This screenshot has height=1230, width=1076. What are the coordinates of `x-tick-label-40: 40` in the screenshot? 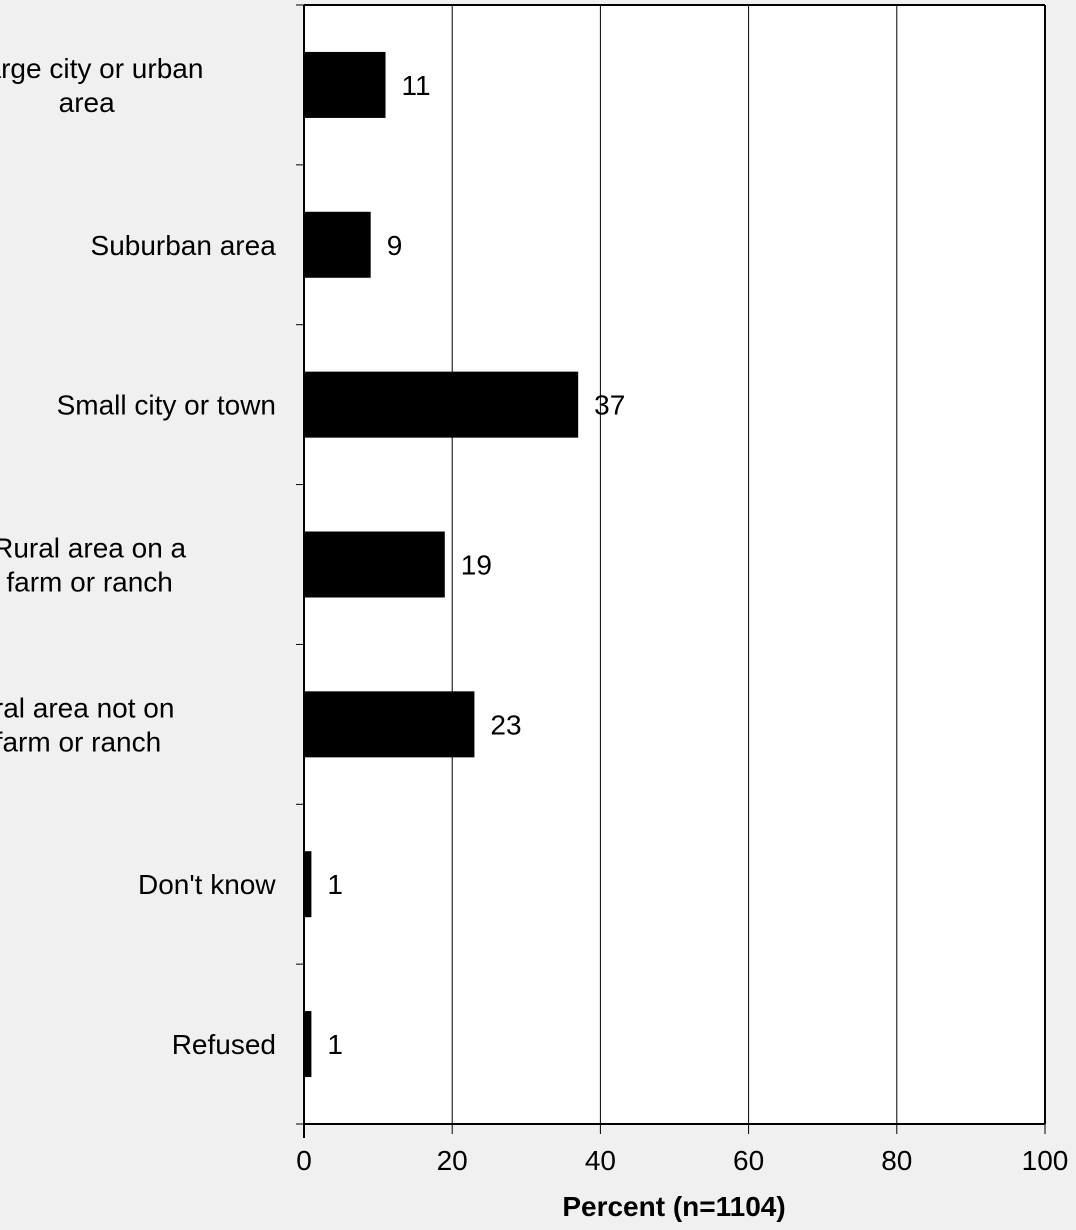 It's located at (600, 1160).